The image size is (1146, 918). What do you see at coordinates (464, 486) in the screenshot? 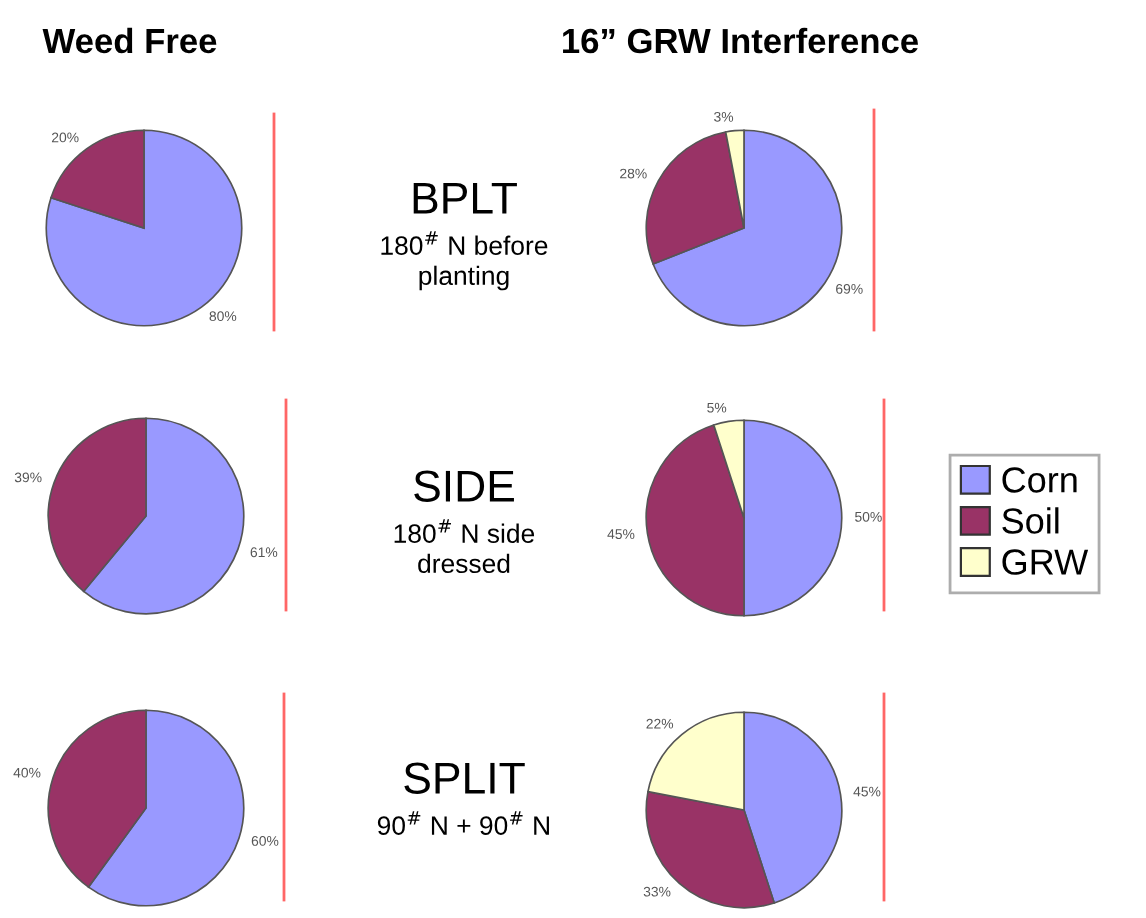
I see `text: SIDE` at bounding box center [464, 486].